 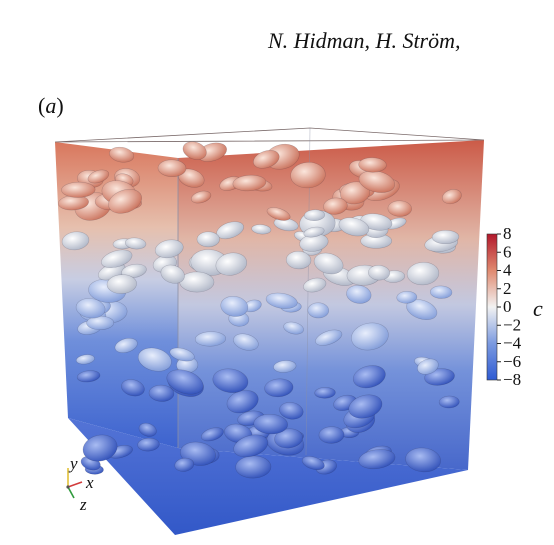 I want to click on axis-label-z: z, so click(x=83, y=504).